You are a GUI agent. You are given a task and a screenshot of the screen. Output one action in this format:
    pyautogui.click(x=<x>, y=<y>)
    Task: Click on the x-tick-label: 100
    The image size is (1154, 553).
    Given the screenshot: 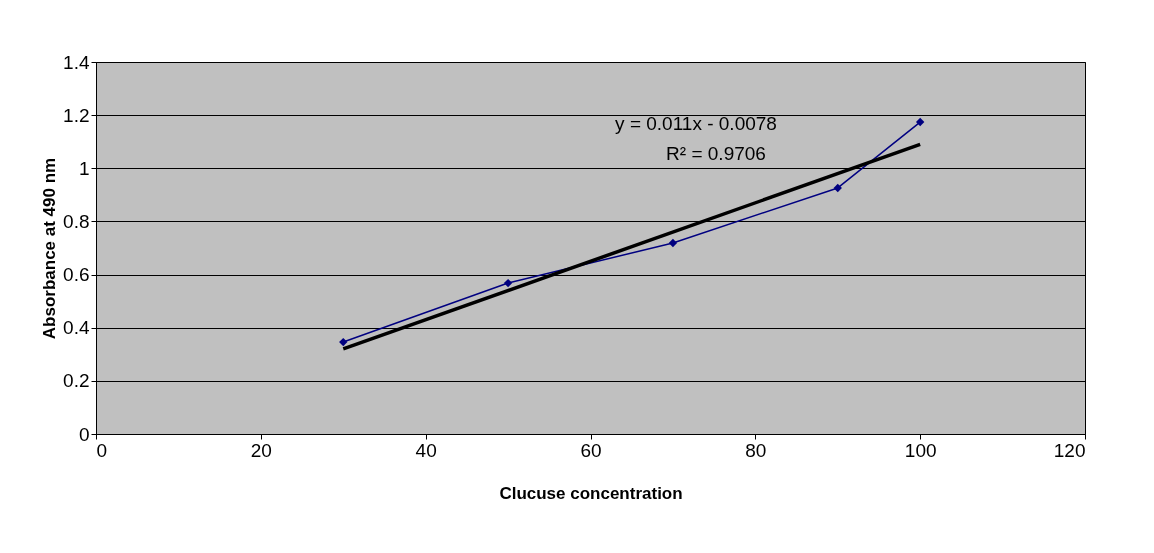 What is the action you would take?
    pyautogui.click(x=920, y=450)
    